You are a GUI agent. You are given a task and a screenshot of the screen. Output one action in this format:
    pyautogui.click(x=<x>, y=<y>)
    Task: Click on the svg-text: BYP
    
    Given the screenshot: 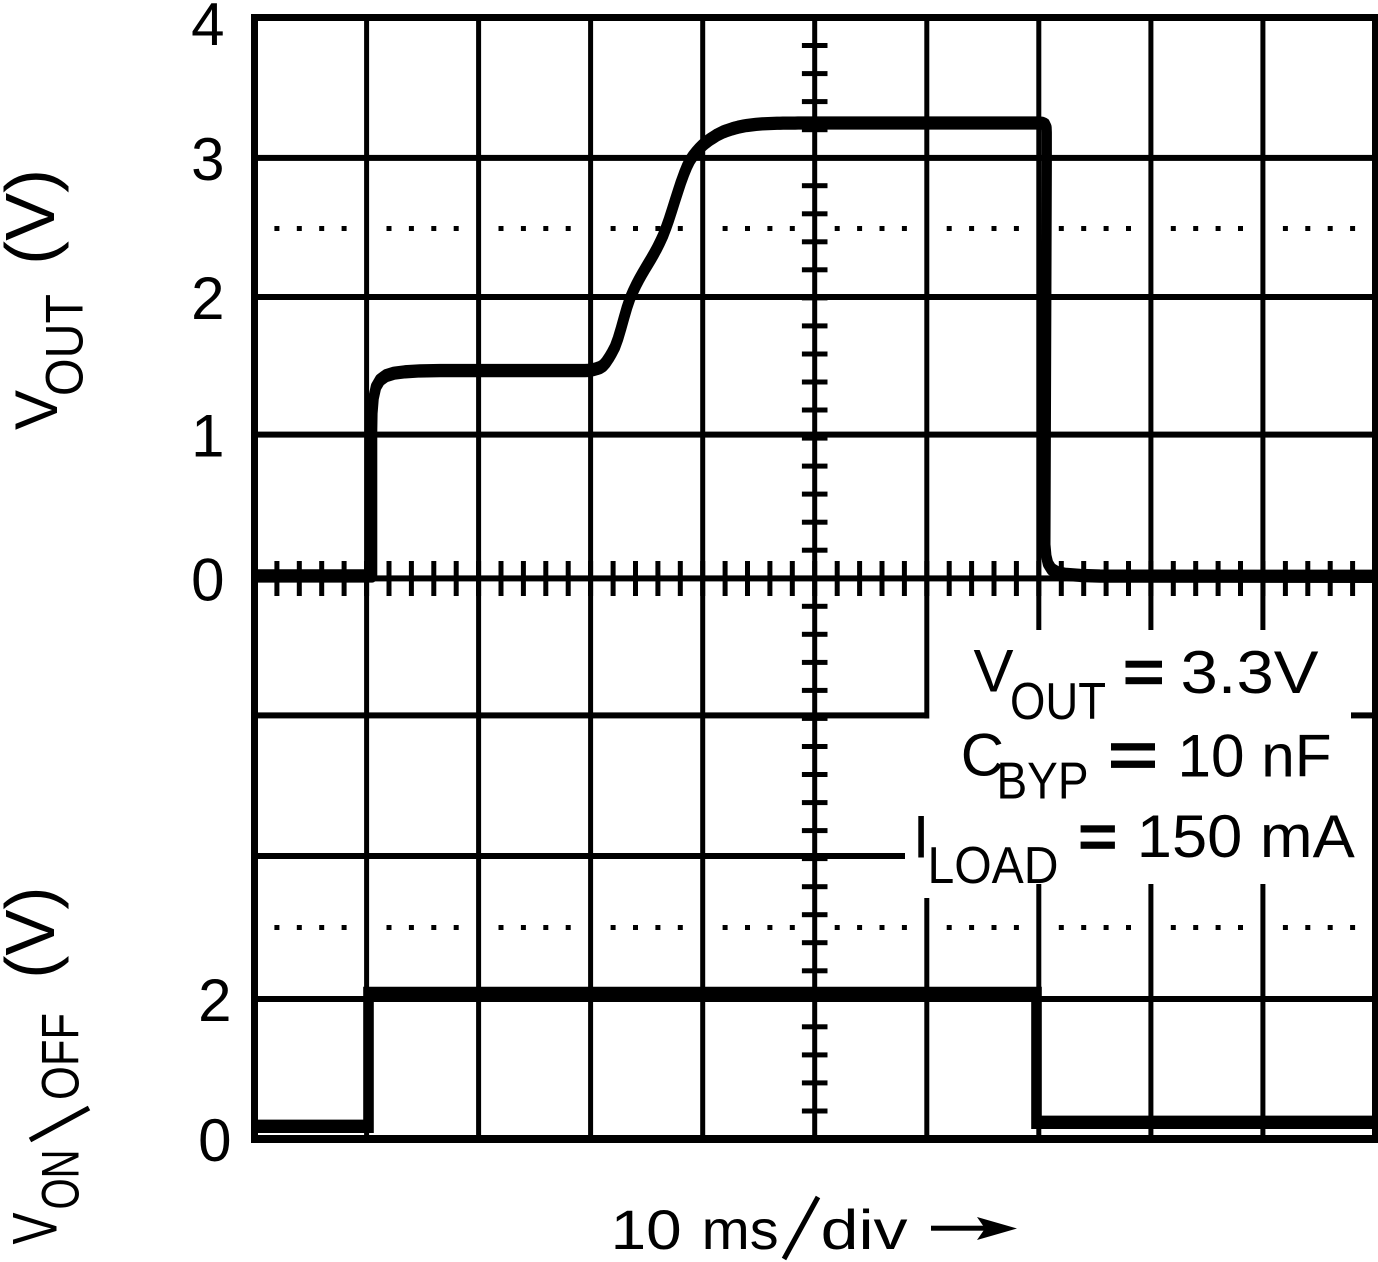 What is the action you would take?
    pyautogui.click(x=1043, y=782)
    